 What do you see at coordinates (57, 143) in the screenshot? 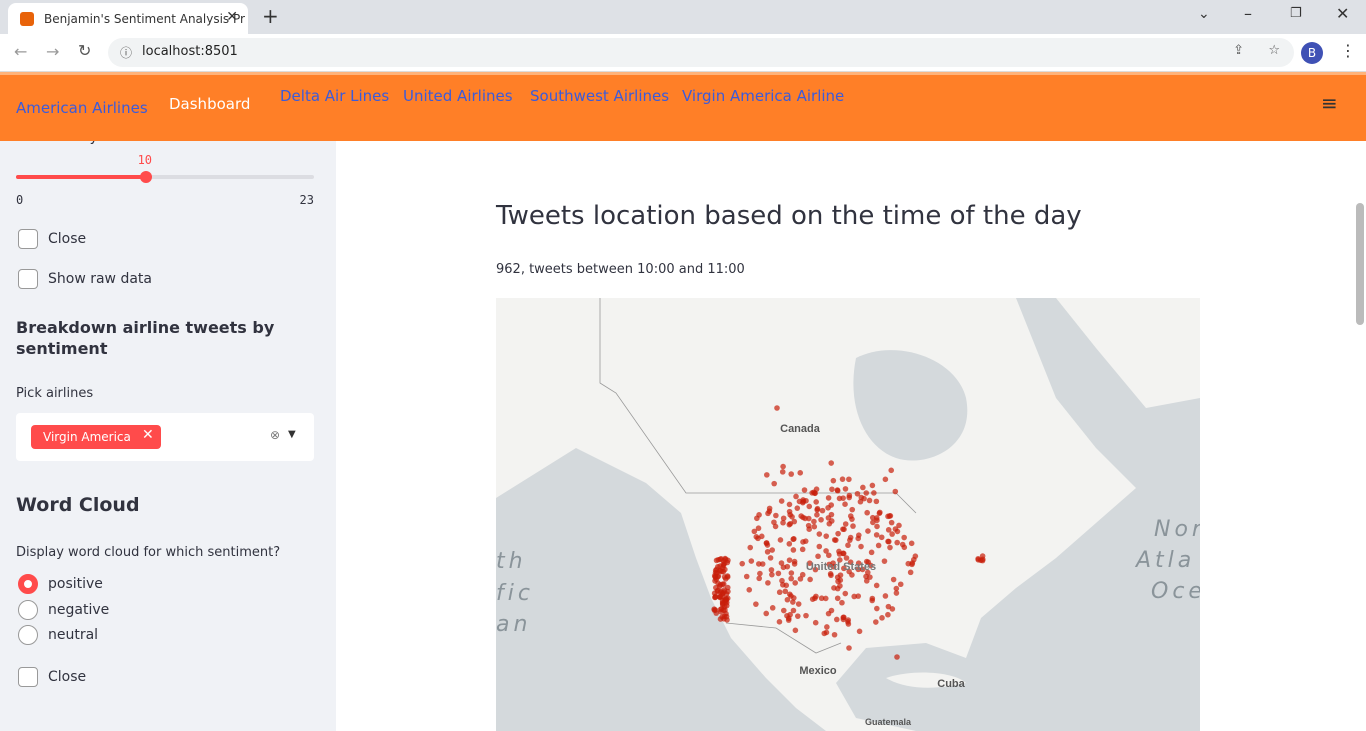
I see `slider-label: Hour of day` at bounding box center [57, 143].